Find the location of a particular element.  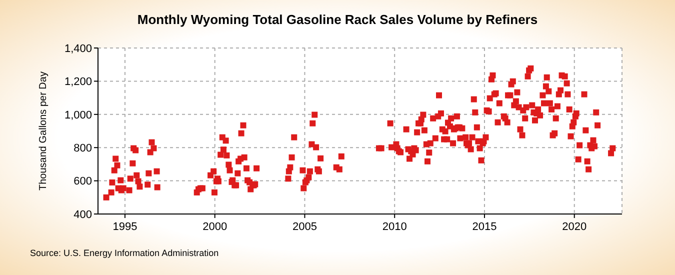

y-tick-label: 800 is located at coordinates (83, 148).